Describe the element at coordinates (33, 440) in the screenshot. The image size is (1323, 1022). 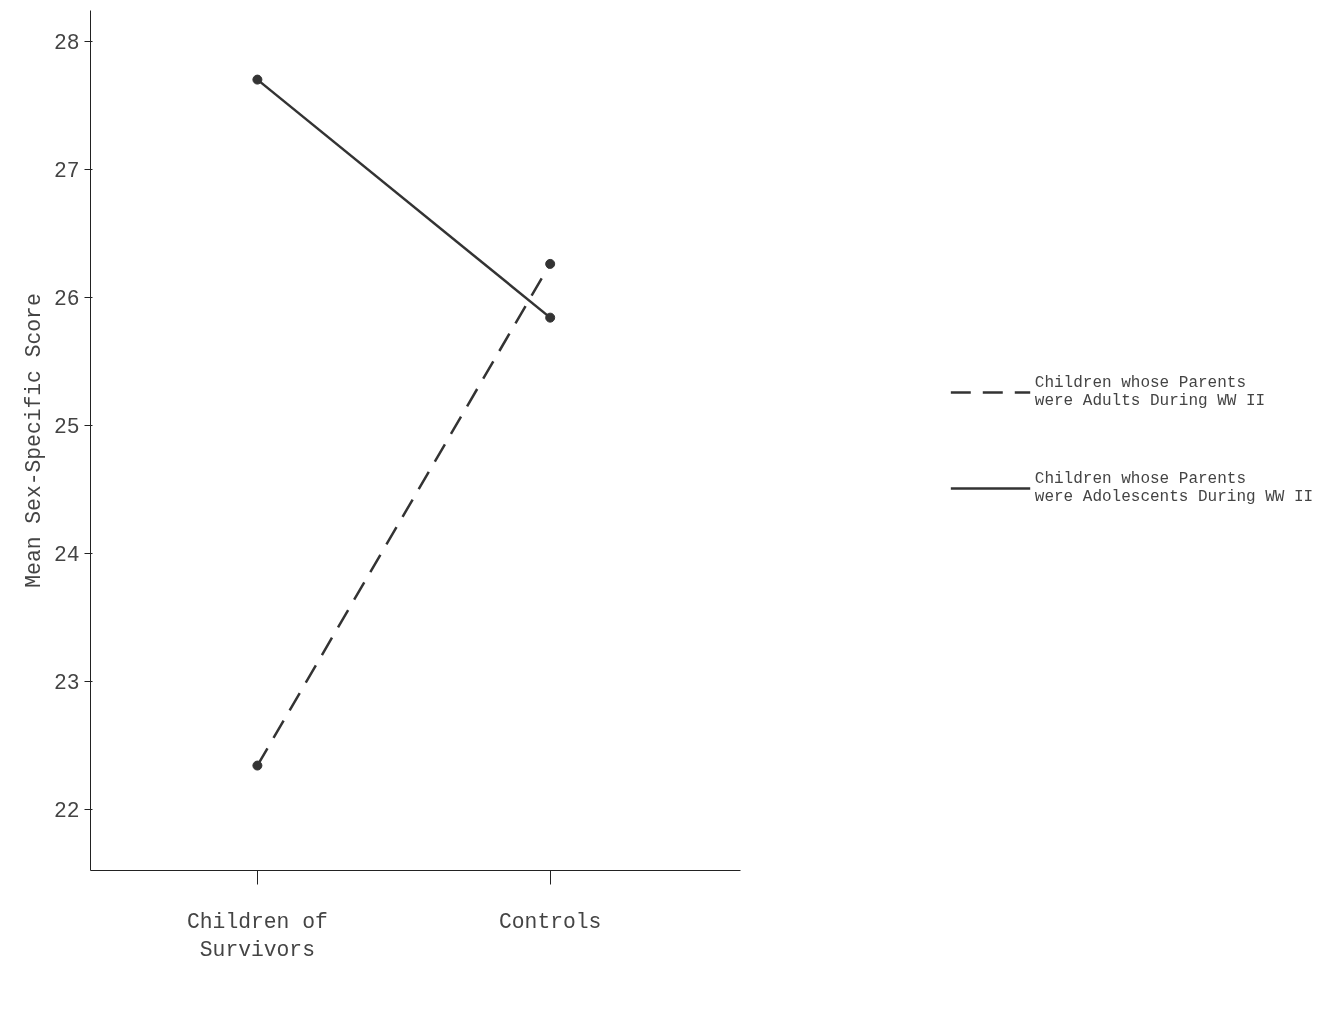
I see `y-axis-title: Mean Sex-Specific Score` at that location.